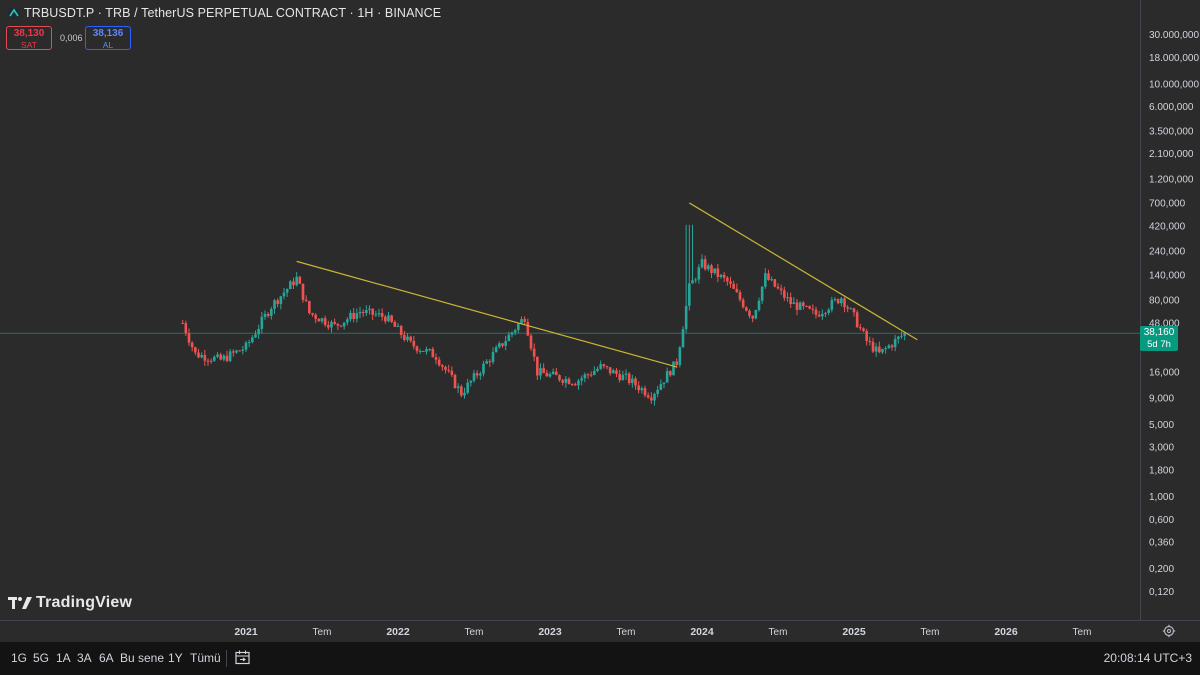 Image resolution: width=1200 pixels, height=675 pixels. I want to click on range-button-all: Tümü, so click(205, 658).